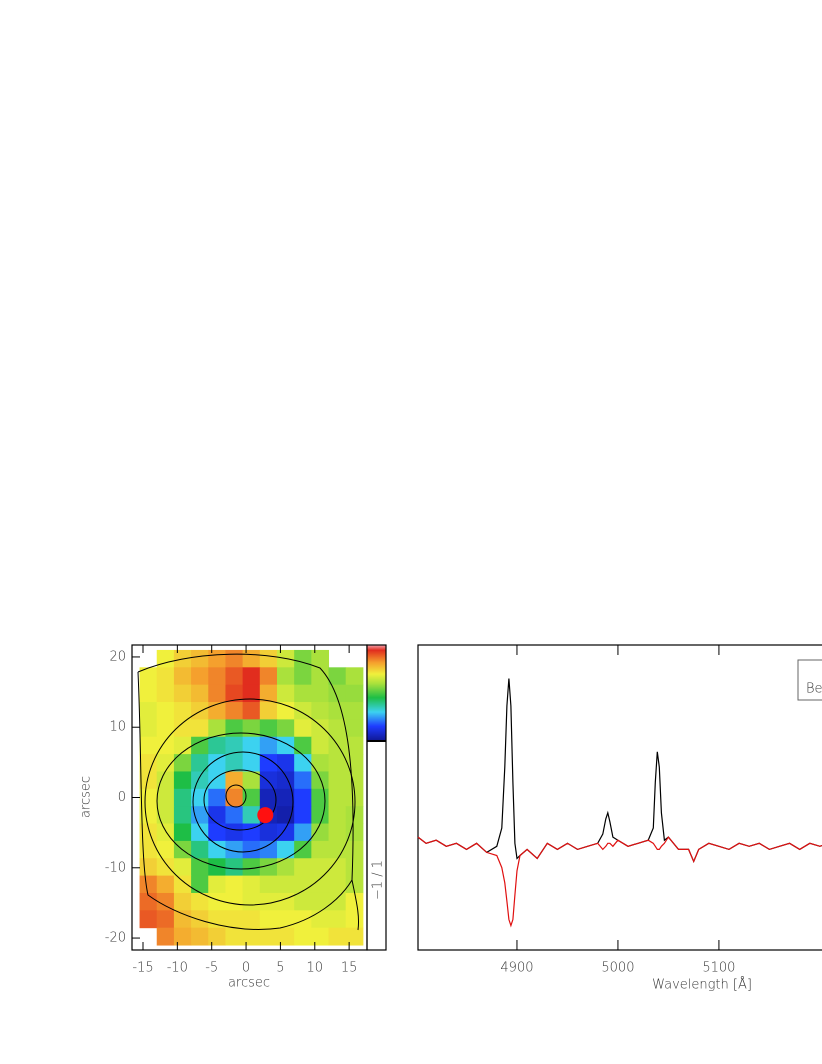  I want to click on x-tick-label: -10, so click(177, 968).